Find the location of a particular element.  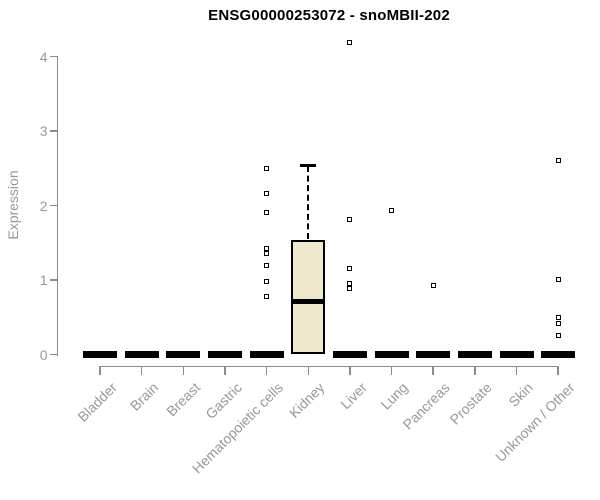

x-axis-tick-label: Kidney is located at coordinates (307, 400).